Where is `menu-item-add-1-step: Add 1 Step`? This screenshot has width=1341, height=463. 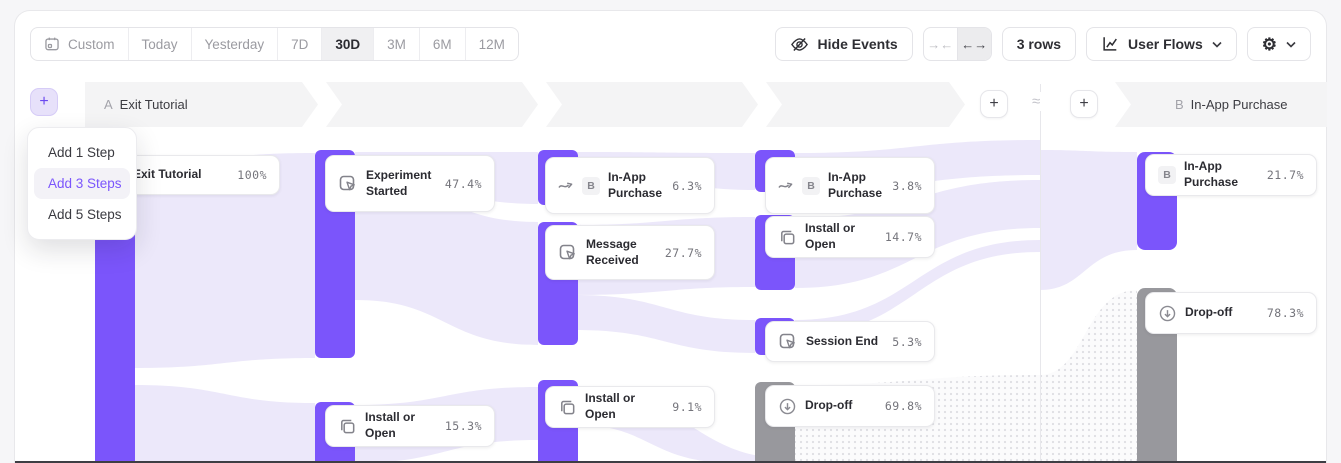
menu-item-add-1-step: Add 1 Step is located at coordinates (81, 152).